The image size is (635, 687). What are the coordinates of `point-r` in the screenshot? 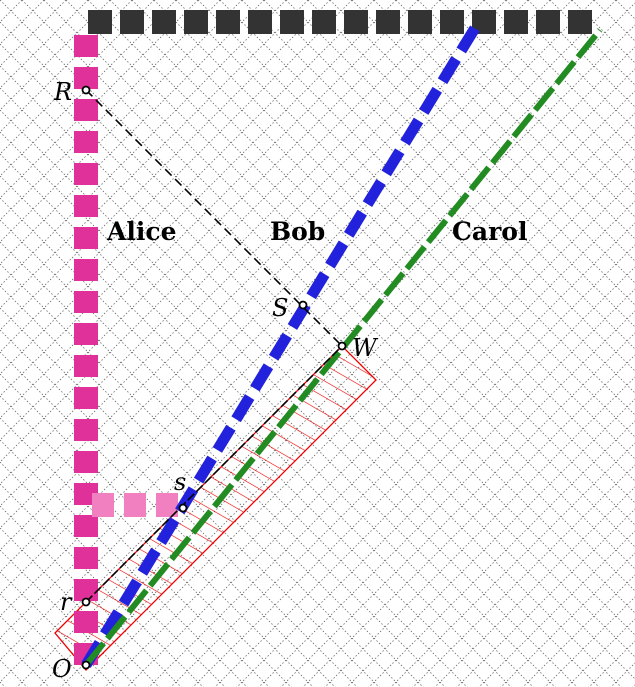 It's located at (86, 602).